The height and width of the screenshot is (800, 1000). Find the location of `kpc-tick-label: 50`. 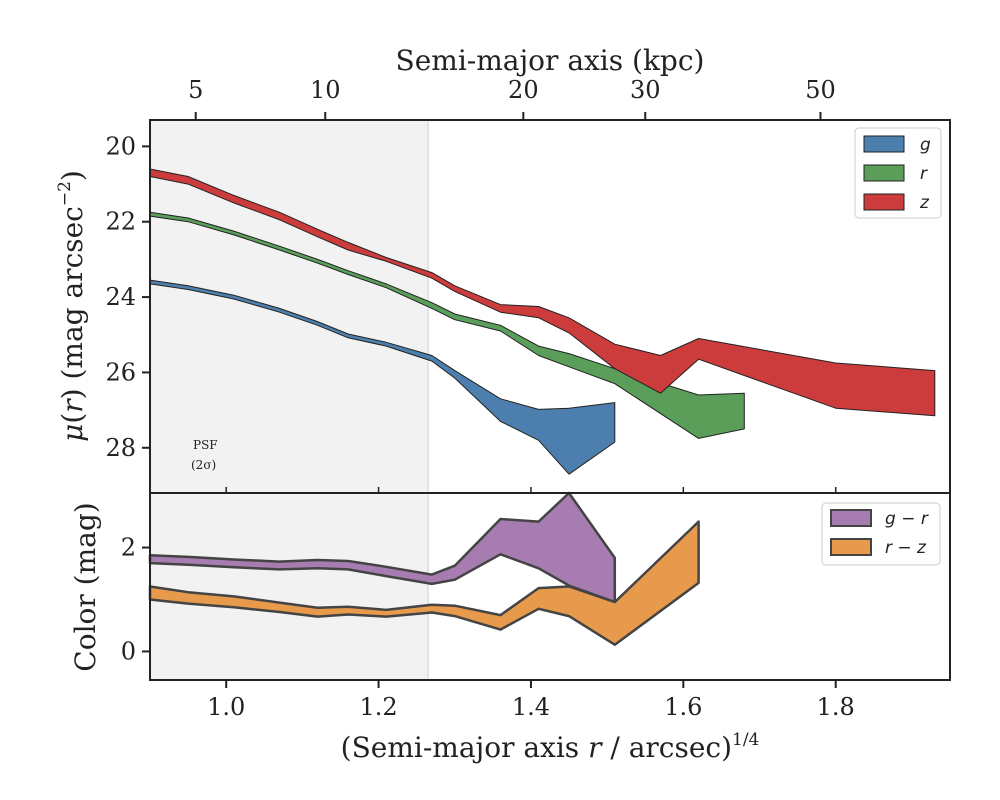

kpc-tick-label: 50 is located at coordinates (820, 90).